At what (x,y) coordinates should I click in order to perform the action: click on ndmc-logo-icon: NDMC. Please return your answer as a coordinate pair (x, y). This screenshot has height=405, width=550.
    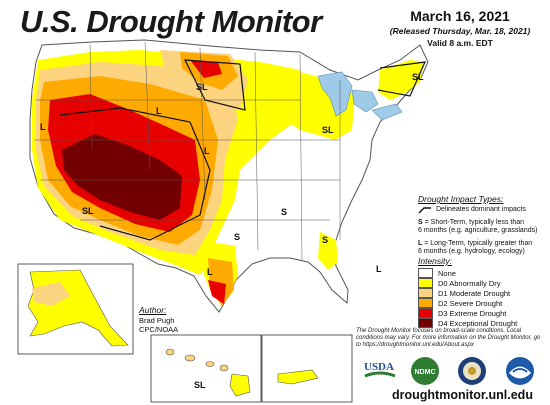
    Looking at the image, I should click on (425, 371).